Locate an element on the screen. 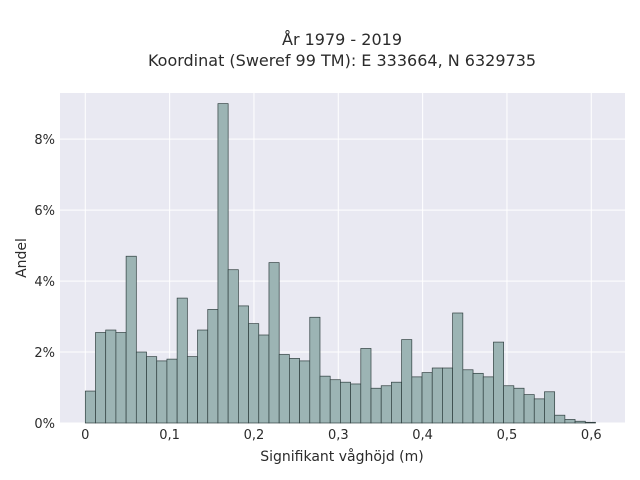 The image size is (640, 480). x-tick-label-1: 0,1 is located at coordinates (169, 435).